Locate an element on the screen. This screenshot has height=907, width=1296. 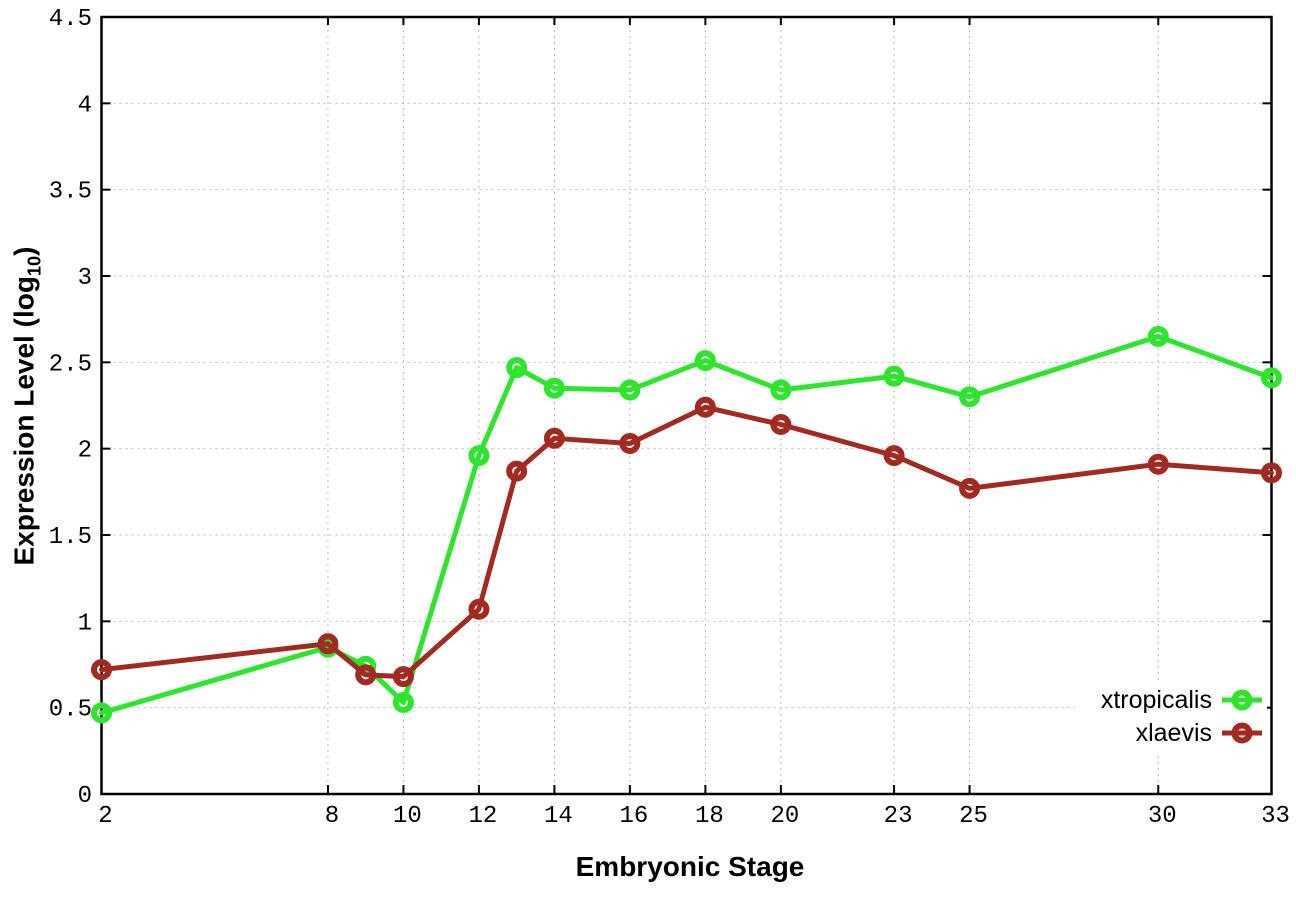
x-tick-label: 30 is located at coordinates (1162, 816).